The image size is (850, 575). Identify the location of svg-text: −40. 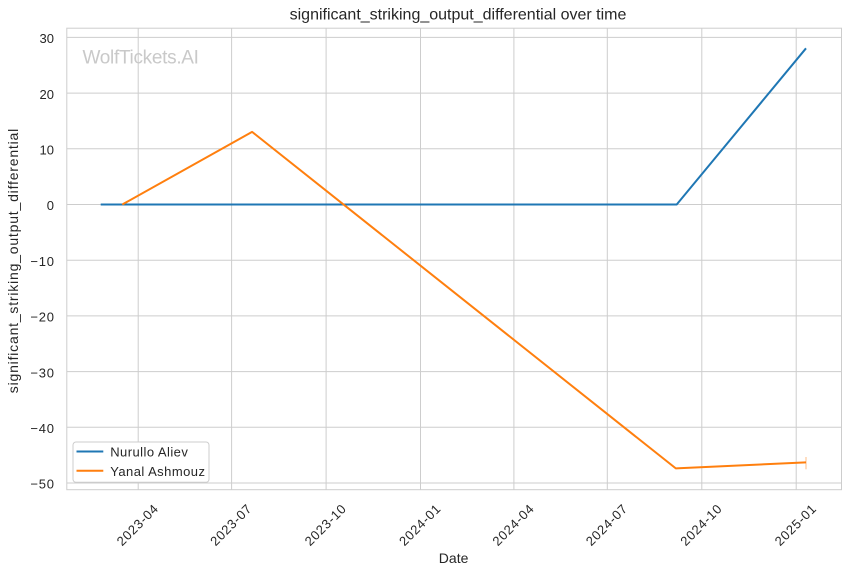
(42, 428).